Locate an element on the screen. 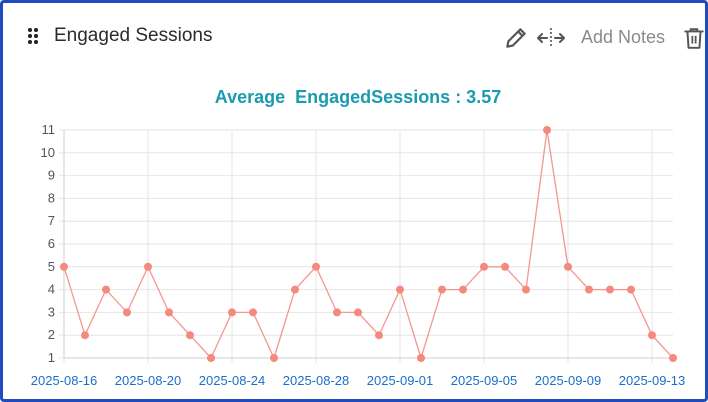  y-tick-label: 11 is located at coordinates (49, 129).